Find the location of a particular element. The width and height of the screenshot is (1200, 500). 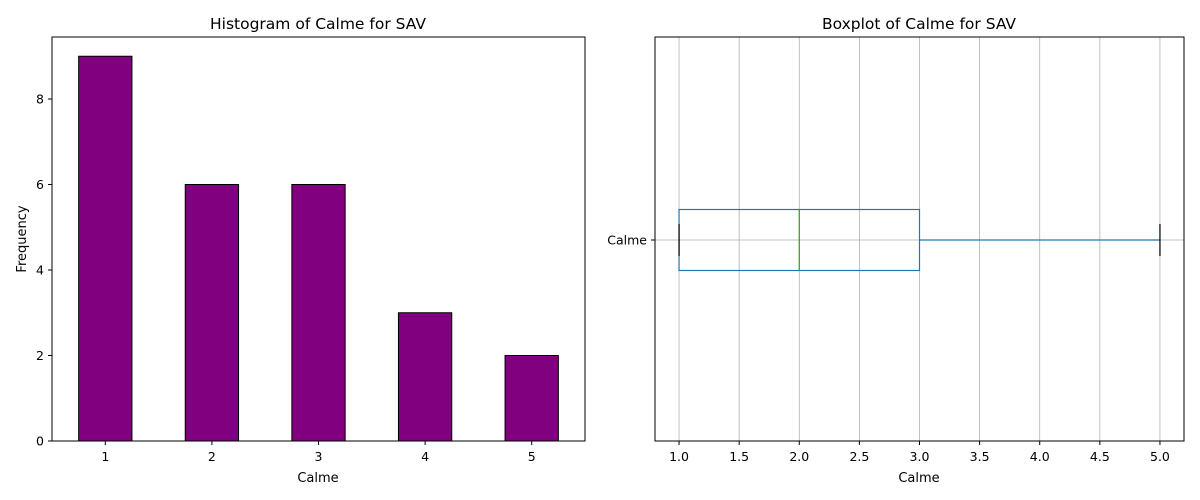

histogram-y-tick-label: 8 is located at coordinates (40, 98).